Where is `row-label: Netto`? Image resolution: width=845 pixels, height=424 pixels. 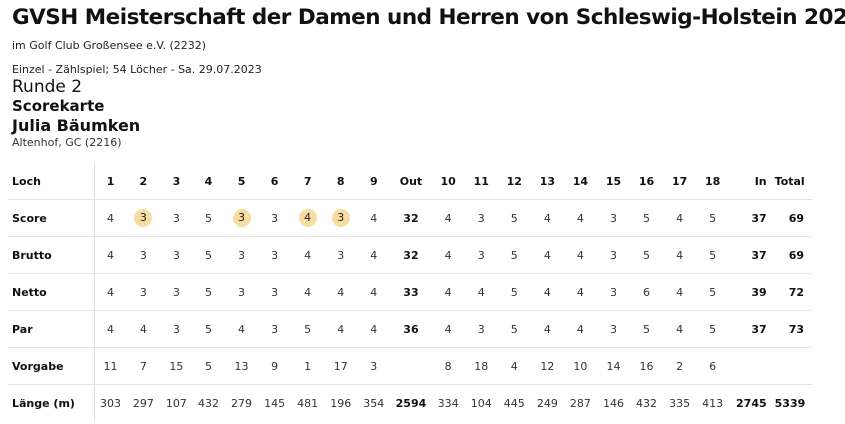
row-label: Netto is located at coordinates (52, 292).